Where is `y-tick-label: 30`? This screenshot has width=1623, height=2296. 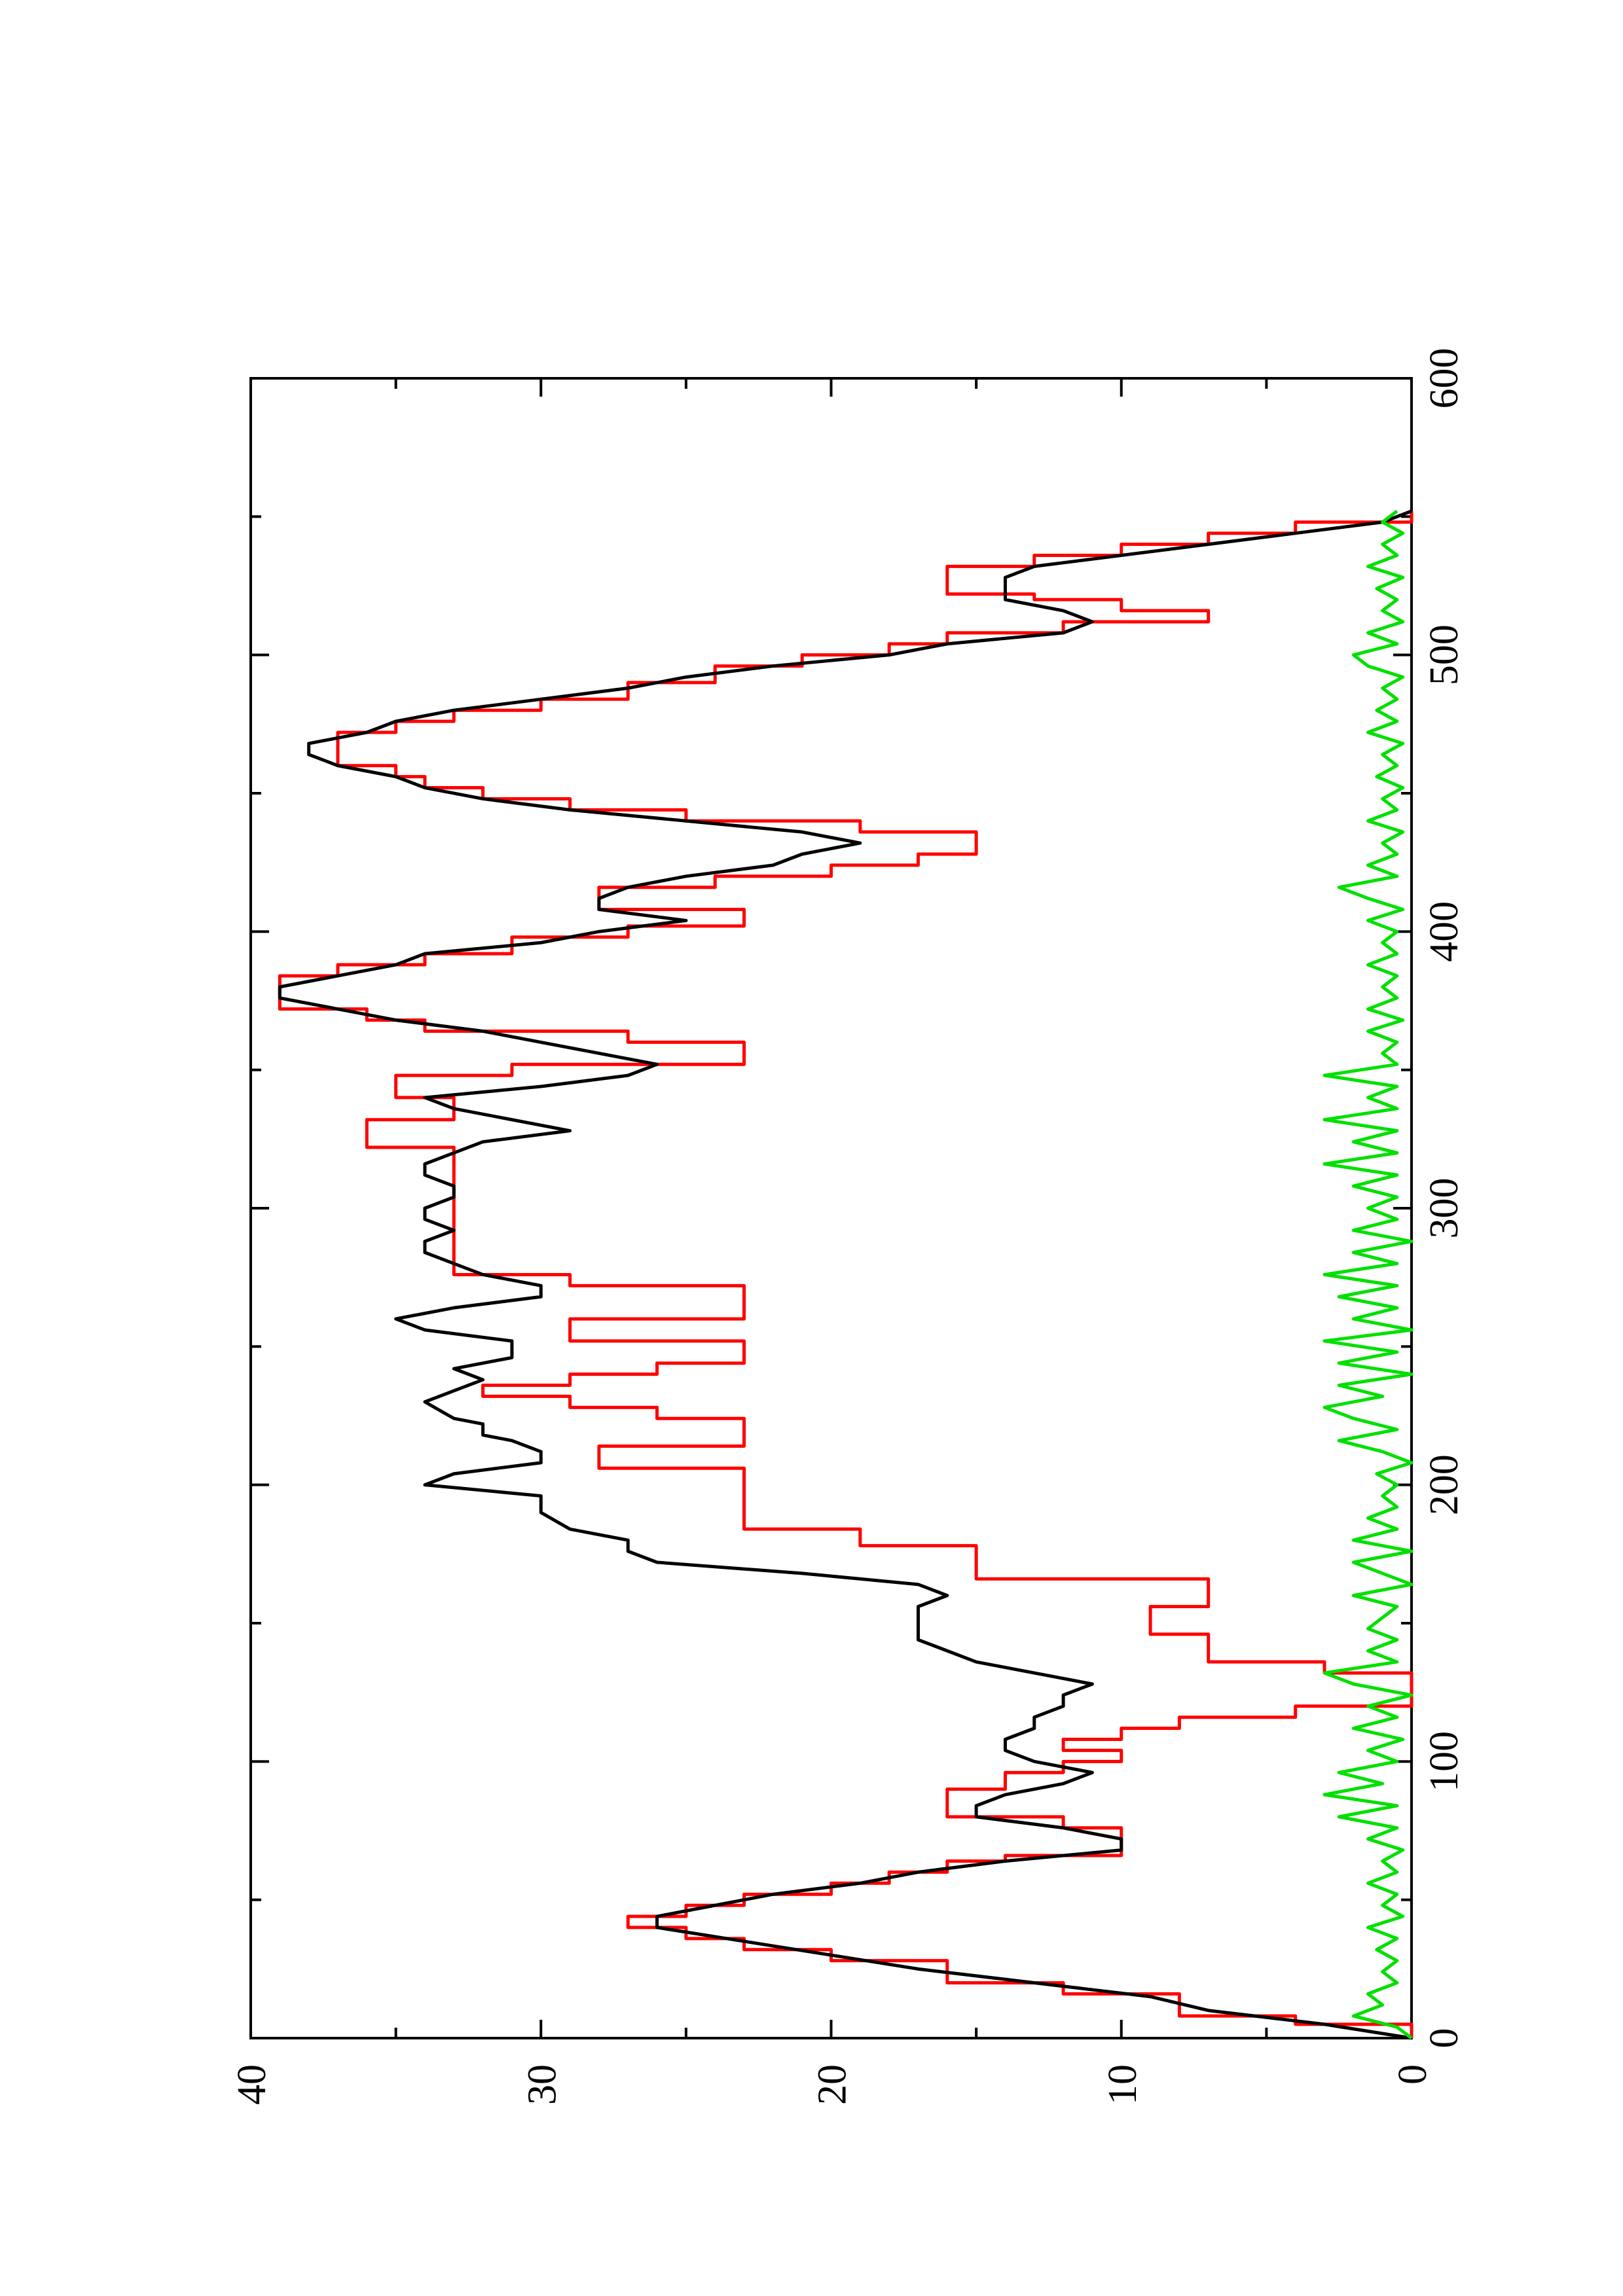
y-tick-label: 30 is located at coordinates (542, 2084).